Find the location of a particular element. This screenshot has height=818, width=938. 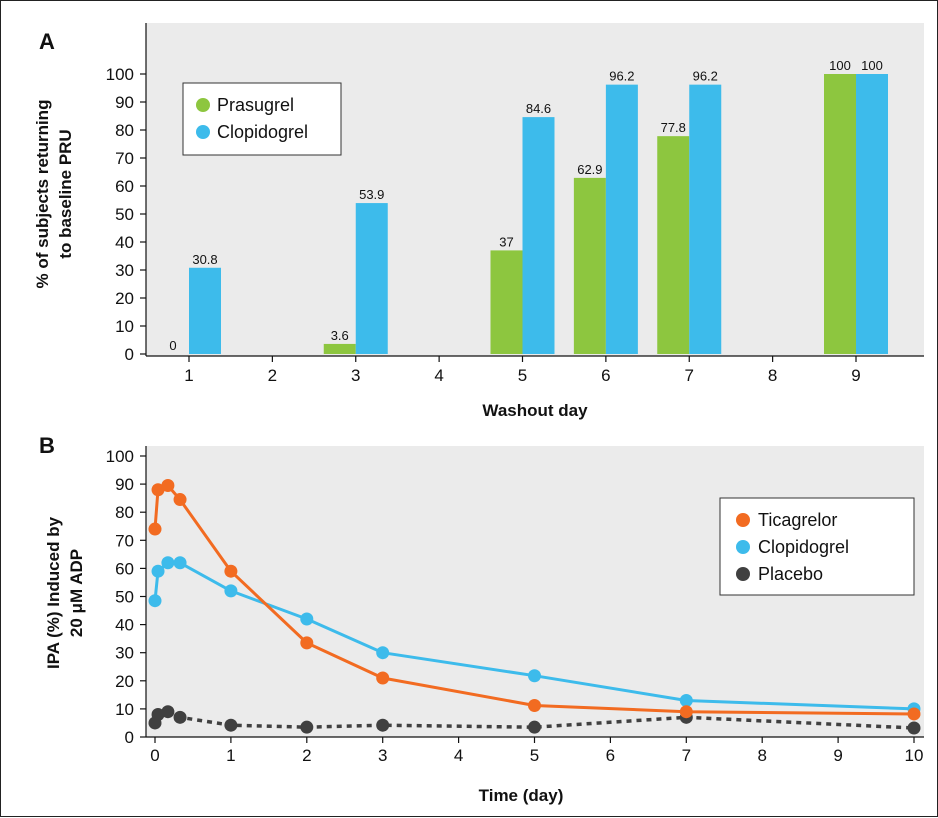

panel-a-y-tick-label: 70 is located at coordinates (124, 158).